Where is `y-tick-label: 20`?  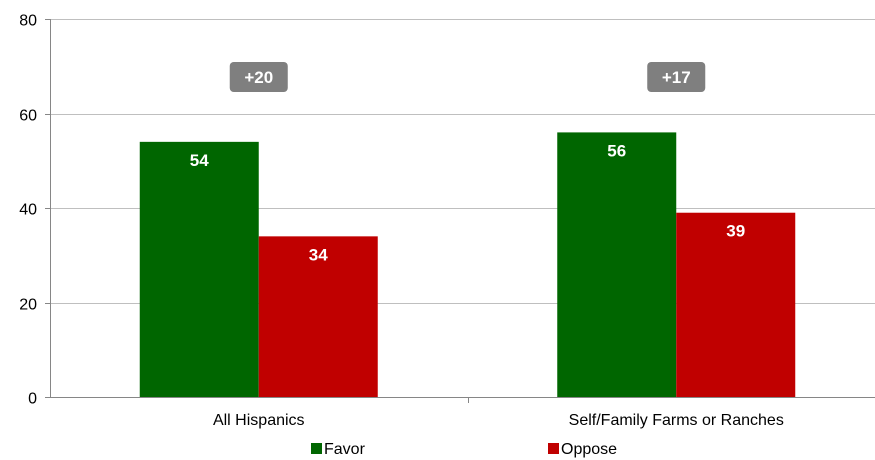
y-tick-label: 20 is located at coordinates (28, 305).